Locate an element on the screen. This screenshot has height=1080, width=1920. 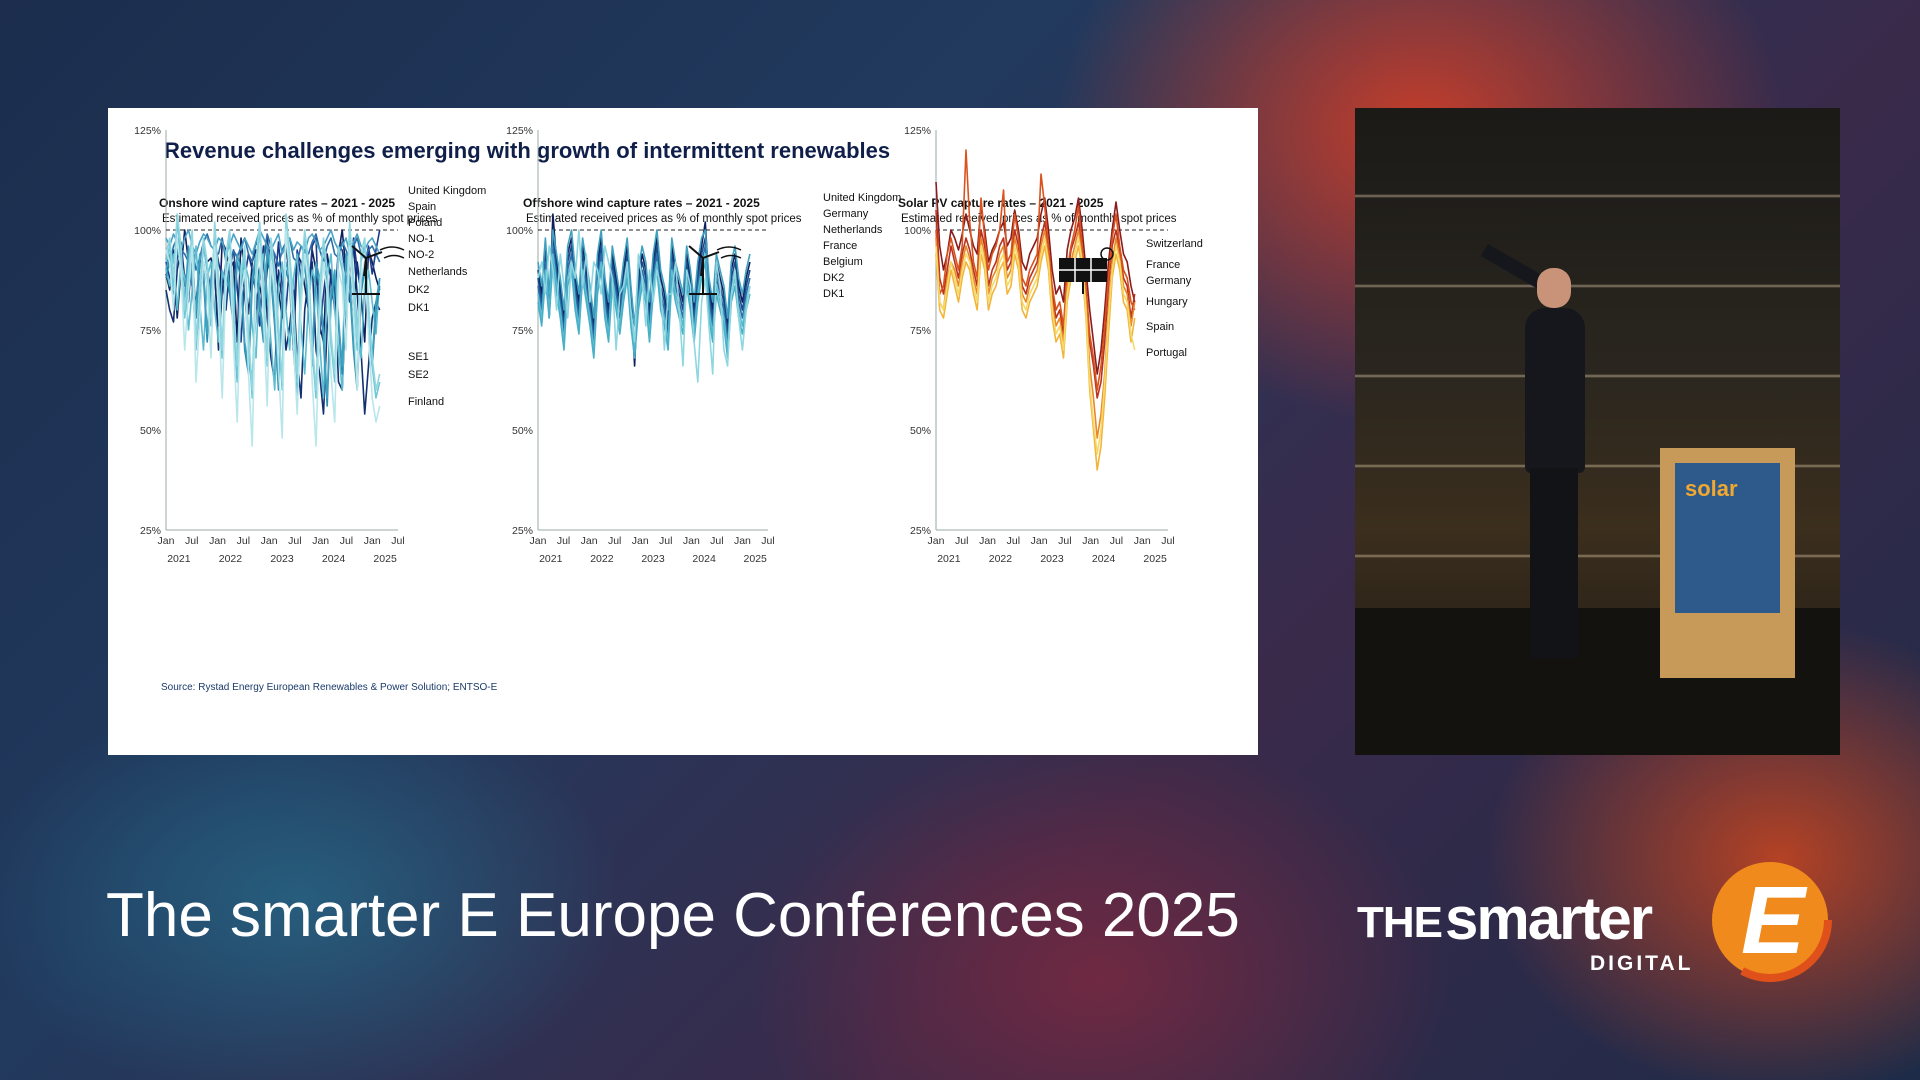
legend-label: Portugal is located at coordinates (1166, 353).